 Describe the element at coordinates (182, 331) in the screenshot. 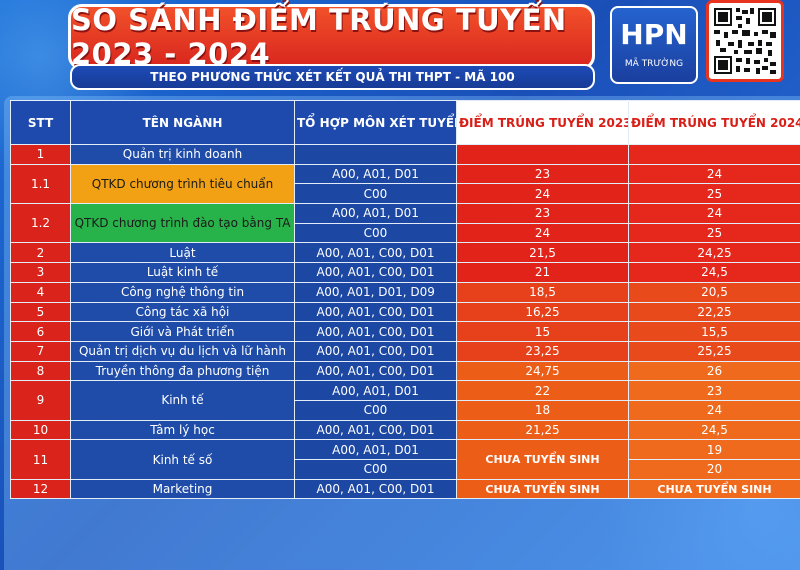

I see `major-cell: Giới và Phát triển` at that location.